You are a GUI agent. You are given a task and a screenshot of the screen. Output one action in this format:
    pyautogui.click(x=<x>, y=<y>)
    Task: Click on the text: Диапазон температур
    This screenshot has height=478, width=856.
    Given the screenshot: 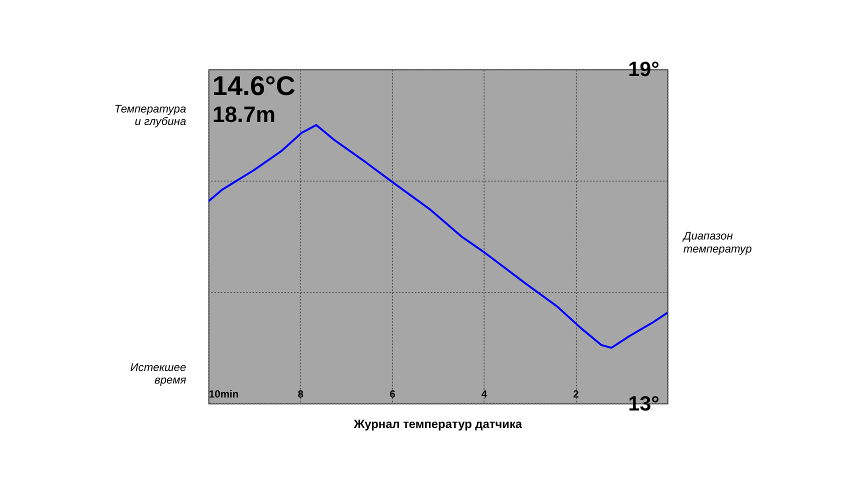 What is the action you would take?
    pyautogui.click(x=716, y=243)
    